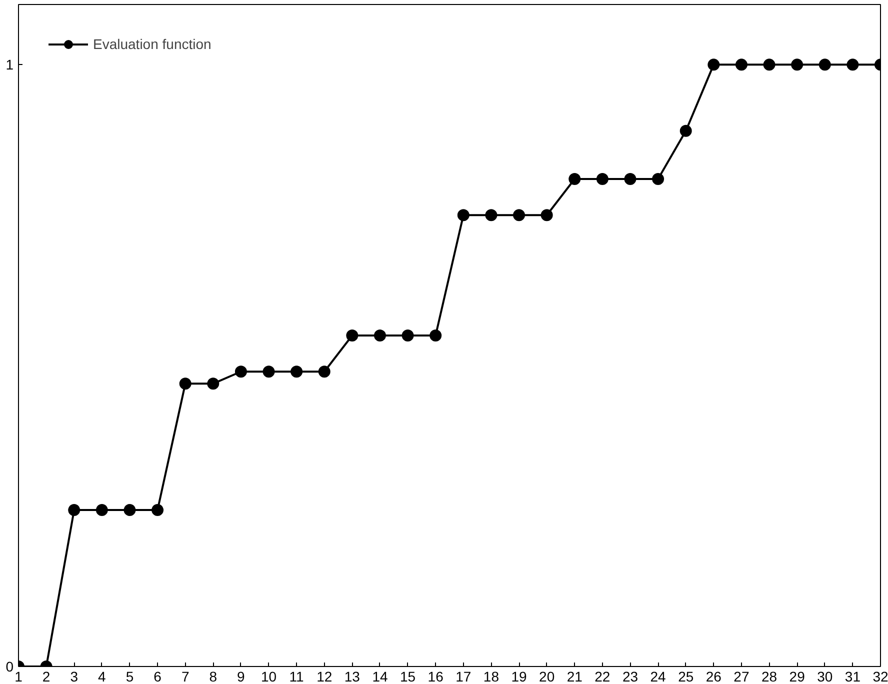 This screenshot has width=888, height=684. I want to click on x-tick-label: 27, so click(742, 676).